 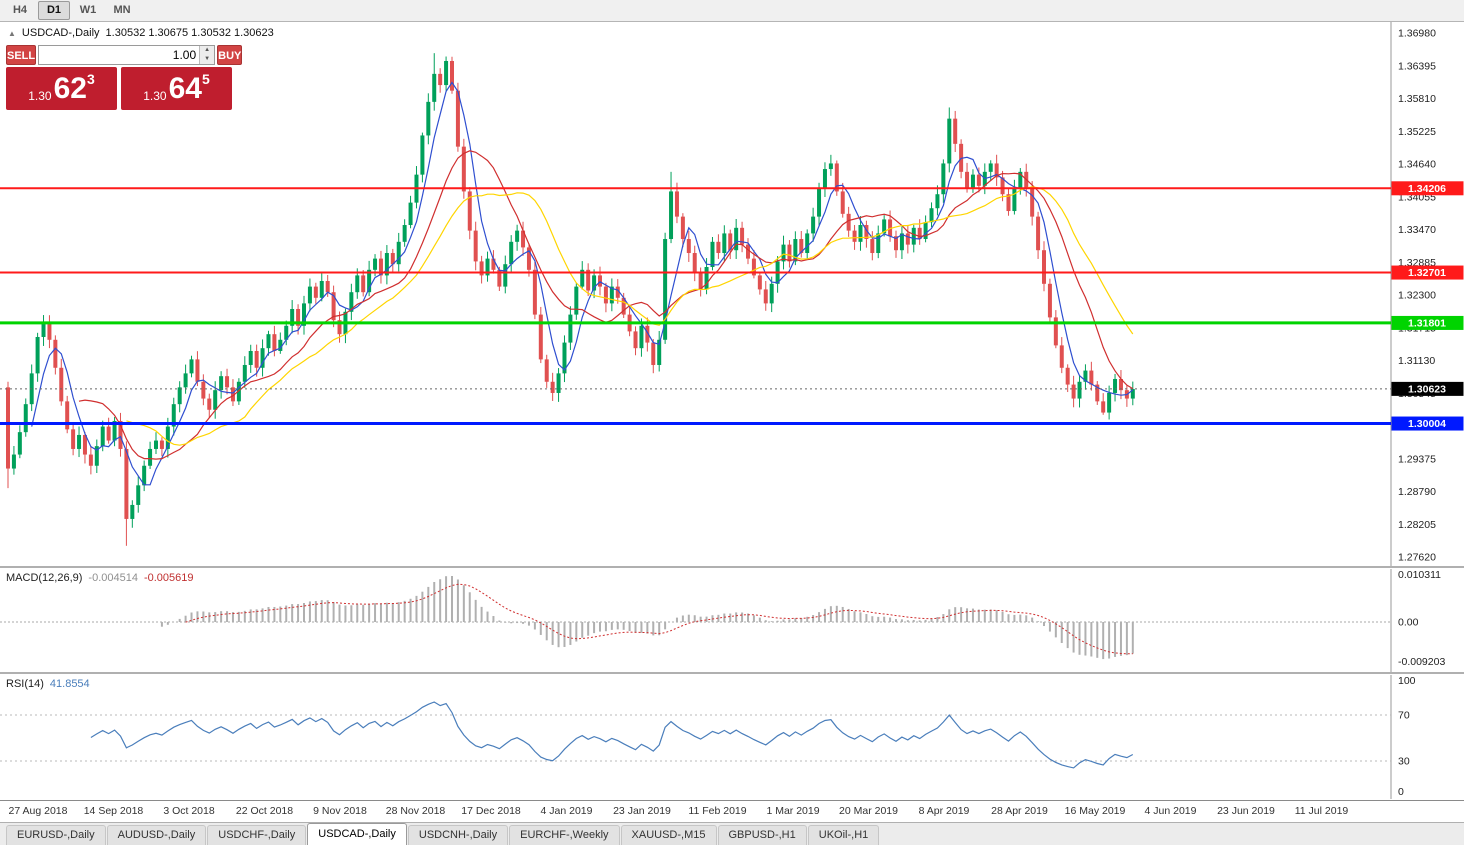 What do you see at coordinates (90, 79) in the screenshot?
I see `sell-price-point: 3` at bounding box center [90, 79].